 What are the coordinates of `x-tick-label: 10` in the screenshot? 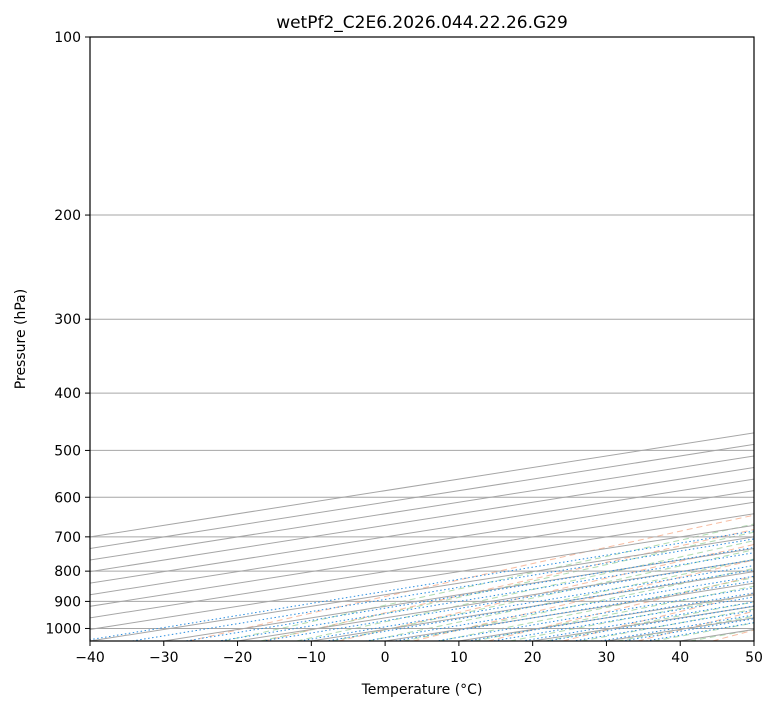 It's located at (459, 658).